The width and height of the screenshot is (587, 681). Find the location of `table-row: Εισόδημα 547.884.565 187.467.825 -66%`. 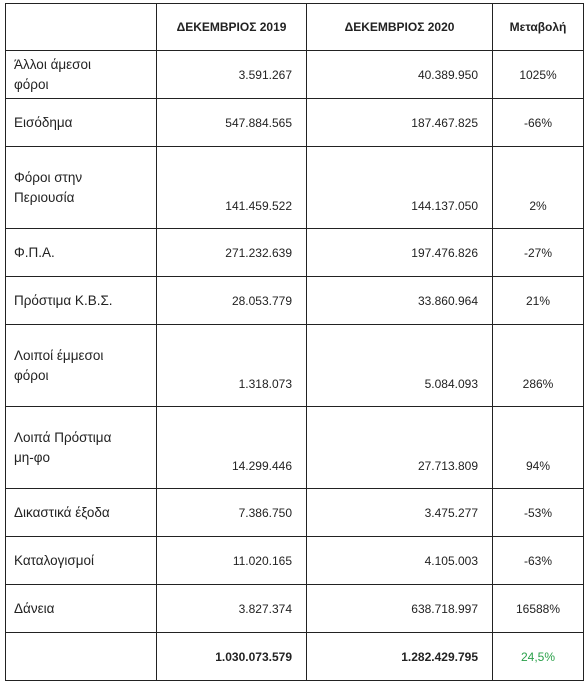

table-row: Εισόδημα 547.884.565 187.467.825 -66% is located at coordinates (294, 122).